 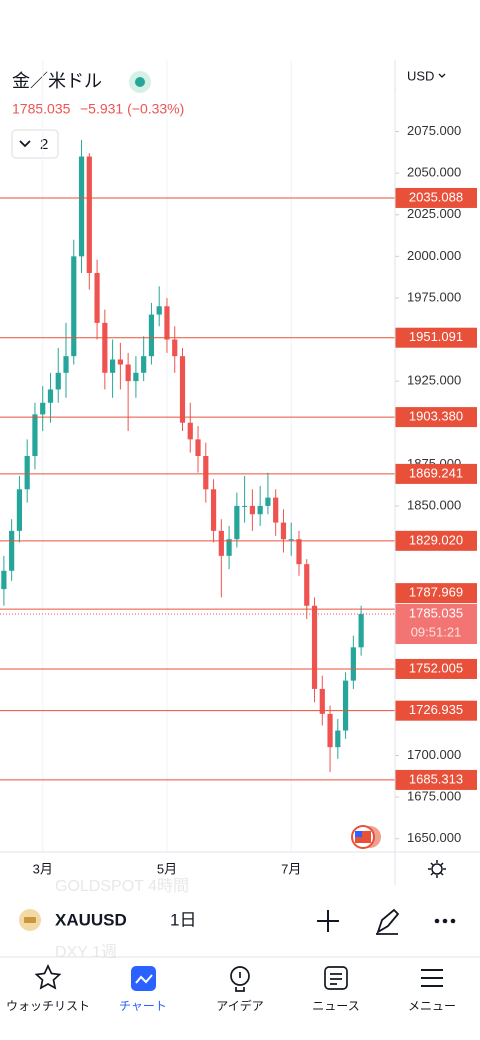 I want to click on ideas-icon-base, so click(x=240, y=982).